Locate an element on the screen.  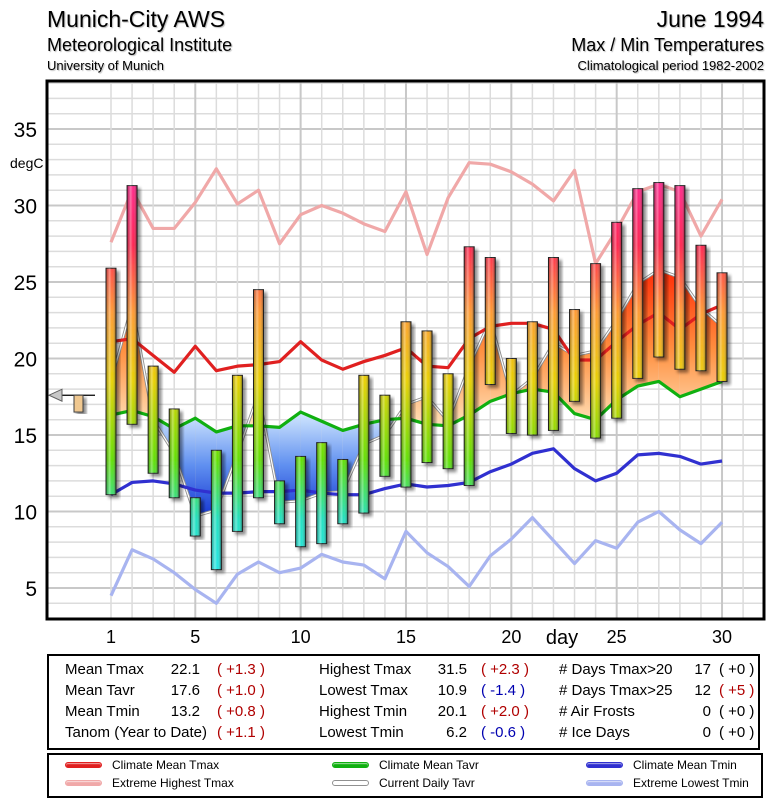
y-tick-label: 25 is located at coordinates (25, 283).